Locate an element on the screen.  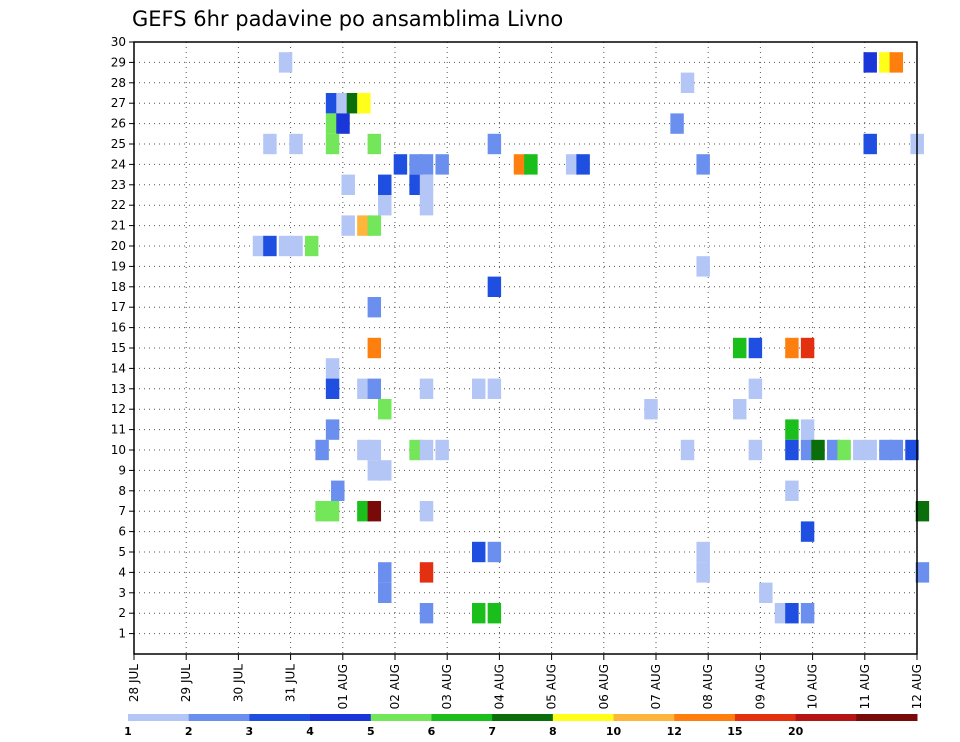
legend-label: 1 is located at coordinates (128, 731).